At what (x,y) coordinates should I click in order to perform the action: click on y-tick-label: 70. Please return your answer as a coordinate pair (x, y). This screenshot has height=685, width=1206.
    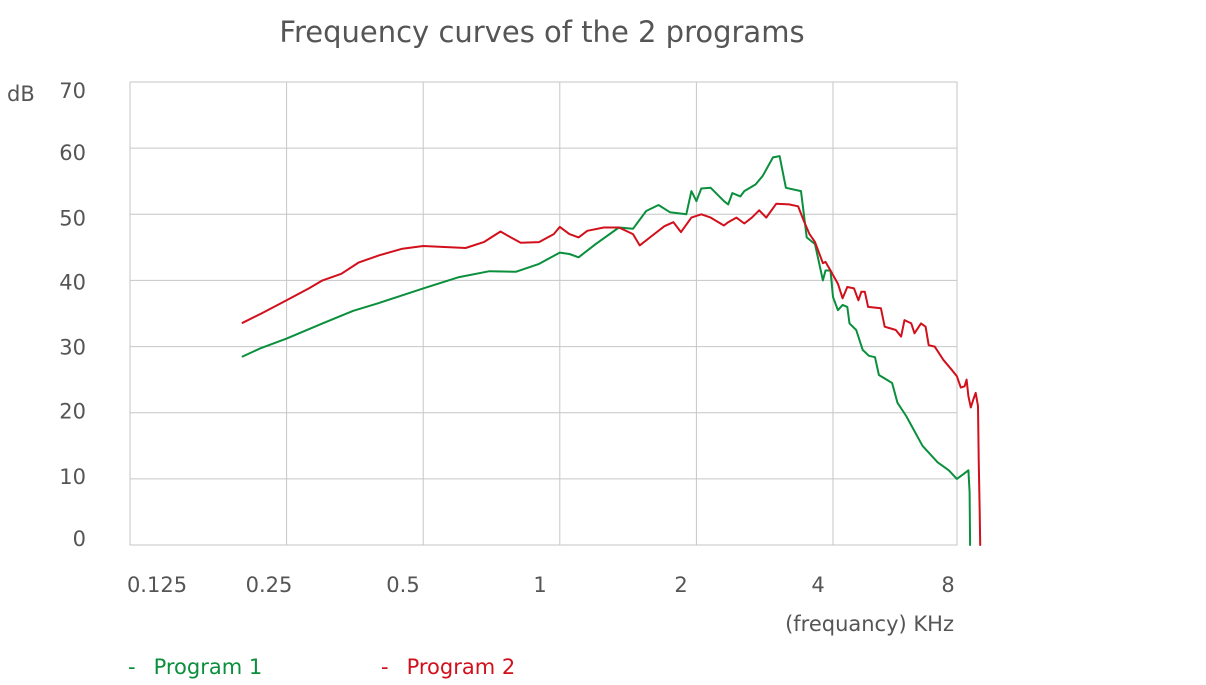
    Looking at the image, I should click on (72, 91).